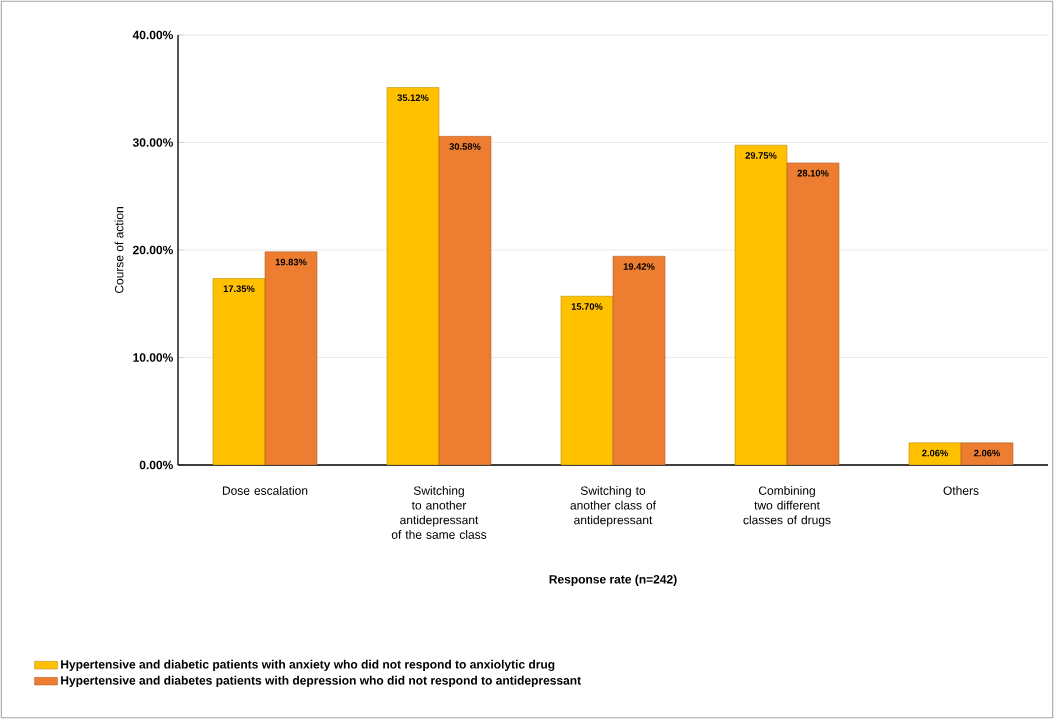 The width and height of the screenshot is (1054, 719). What do you see at coordinates (291, 262) in the screenshot?
I see `data-label: 19.83%` at bounding box center [291, 262].